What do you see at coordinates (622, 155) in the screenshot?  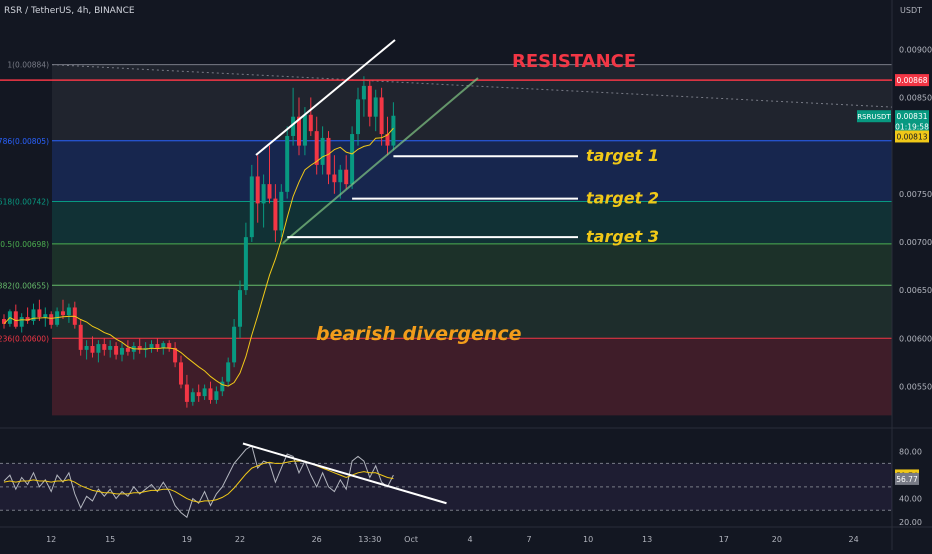 I see `target-label: target 1` at bounding box center [622, 155].